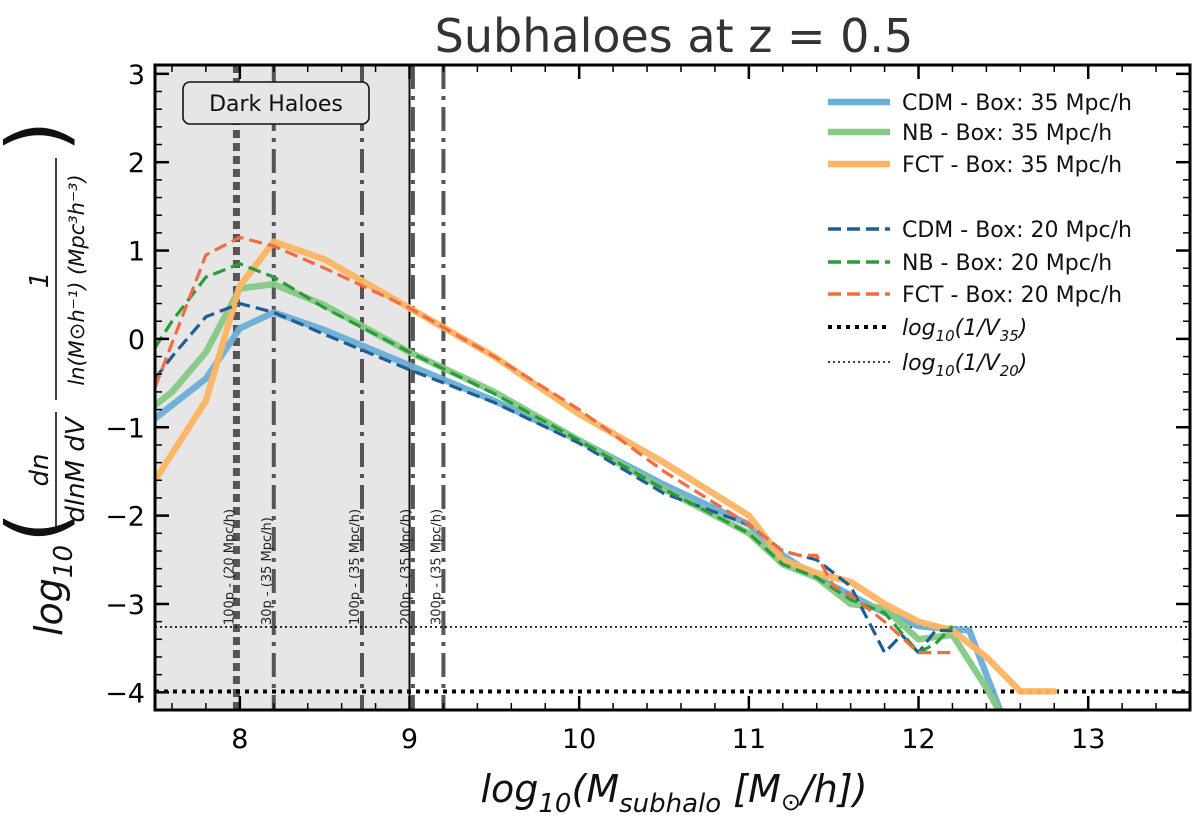 The width and height of the screenshot is (1200, 822). What do you see at coordinates (436, 567) in the screenshot?
I see `vertical-line-label-4: 300p - (35 Mpc/h)` at bounding box center [436, 567].